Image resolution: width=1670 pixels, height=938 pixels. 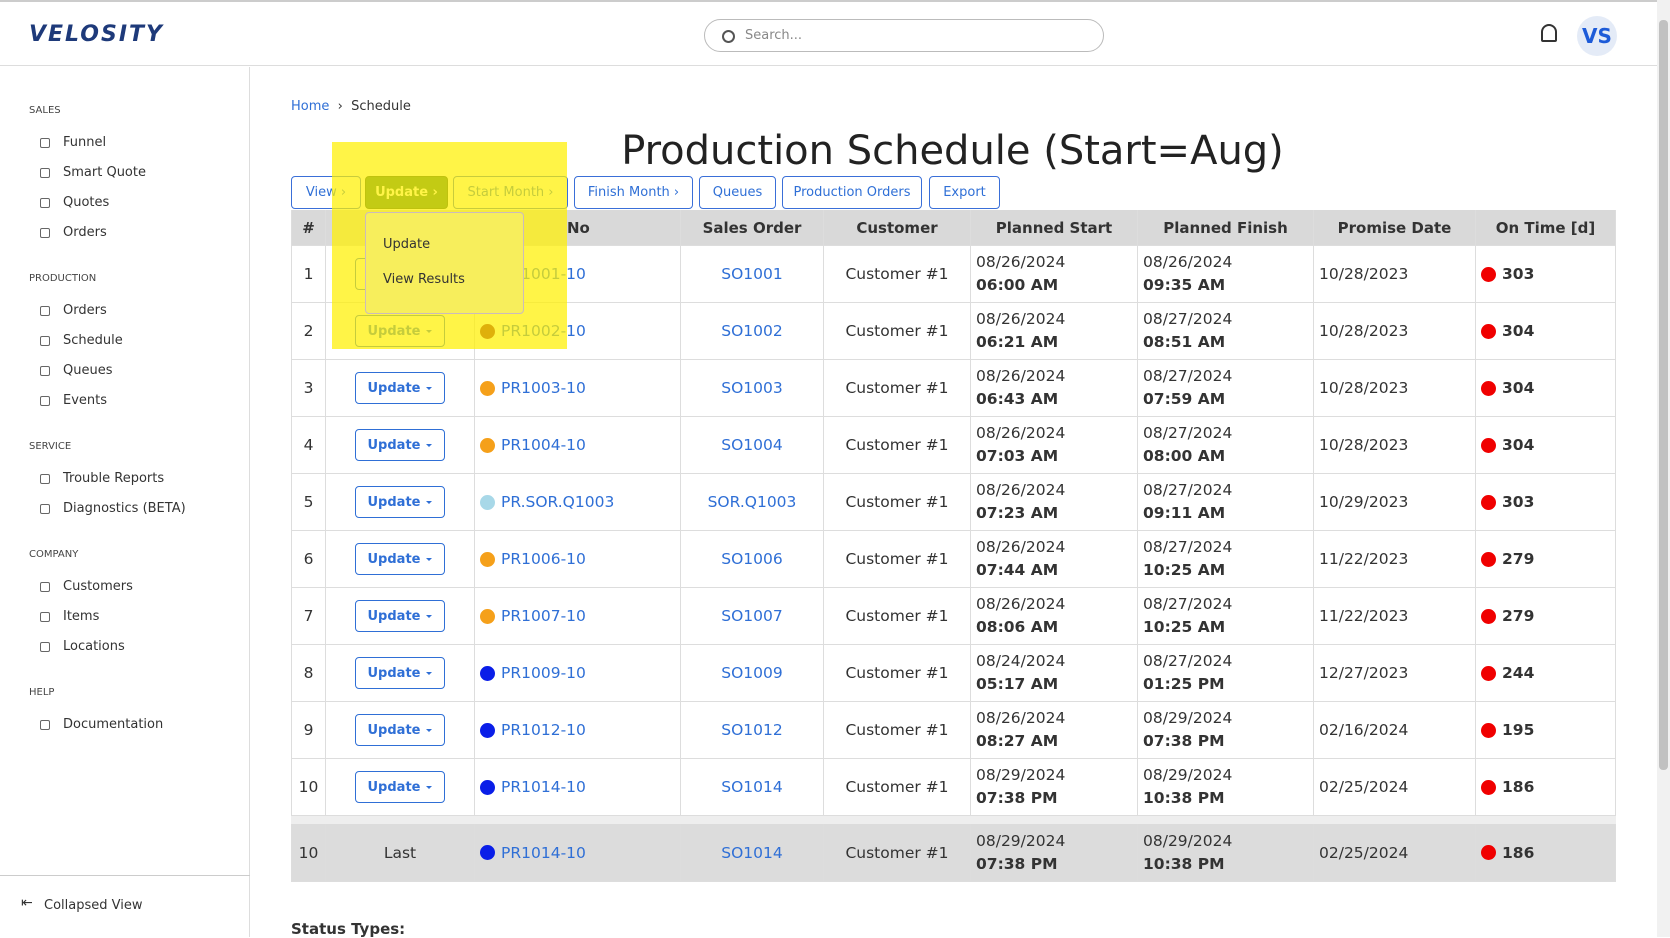 I want to click on nav-item: Quotes, so click(x=86, y=202).